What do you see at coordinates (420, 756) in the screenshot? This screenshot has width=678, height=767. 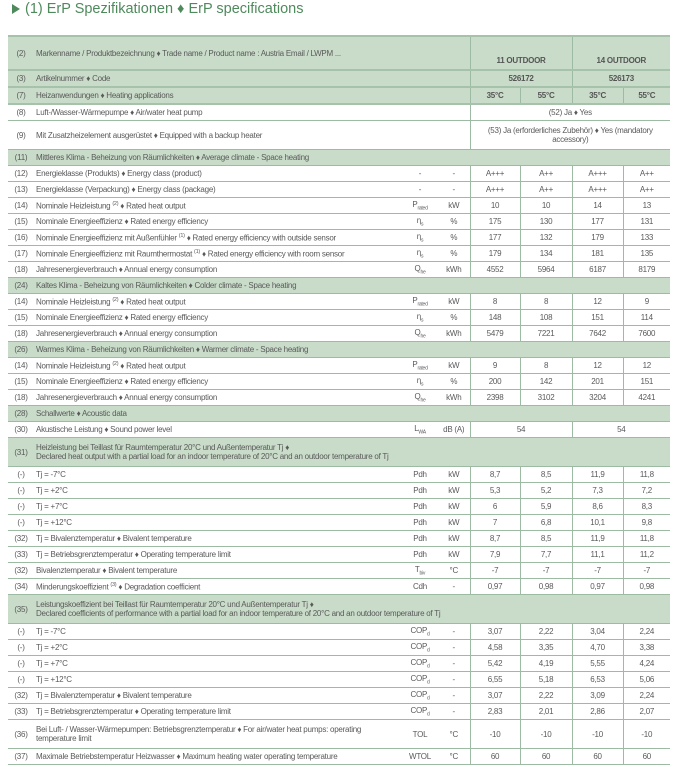 I see `symbol-cell: WTOL` at bounding box center [420, 756].